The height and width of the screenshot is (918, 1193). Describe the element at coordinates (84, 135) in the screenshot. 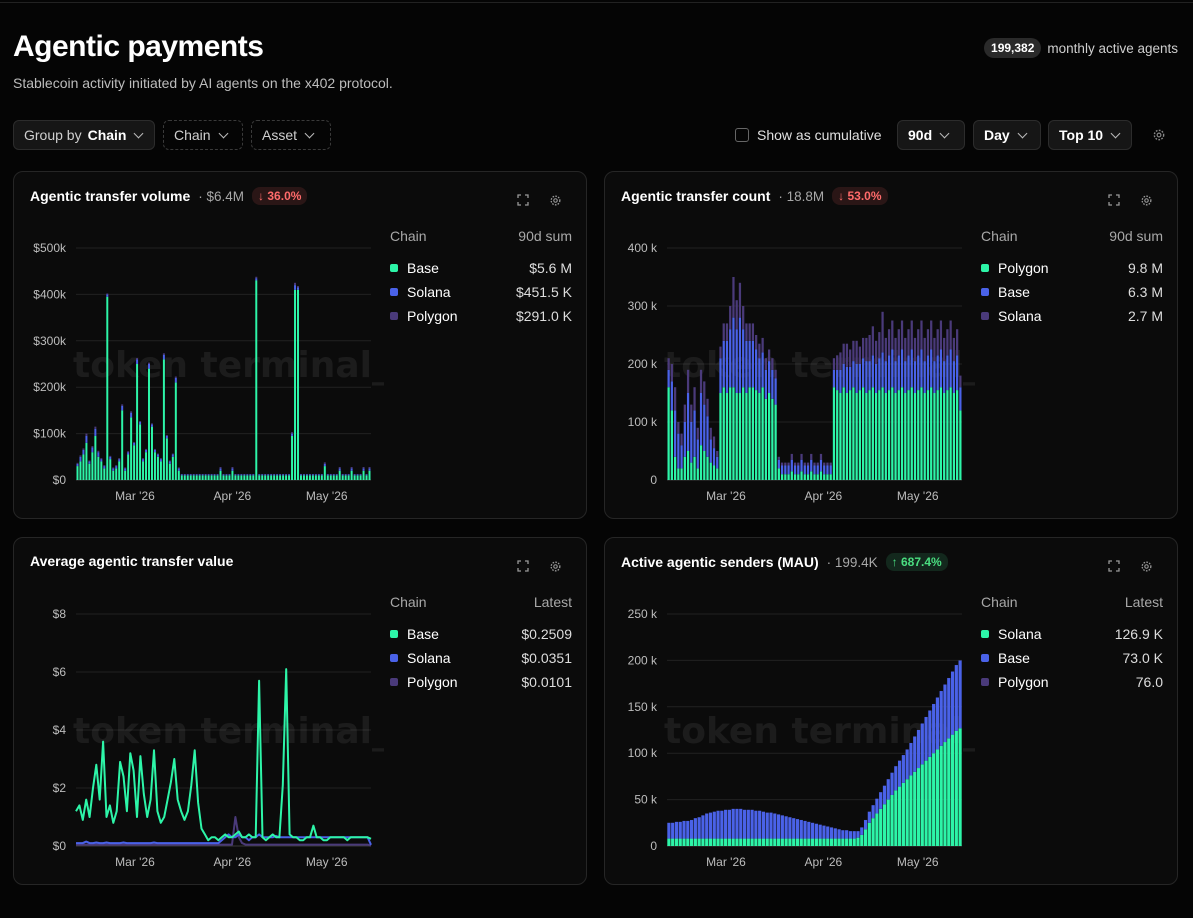

I see `group-by-dropdown: Group by Chain` at that location.